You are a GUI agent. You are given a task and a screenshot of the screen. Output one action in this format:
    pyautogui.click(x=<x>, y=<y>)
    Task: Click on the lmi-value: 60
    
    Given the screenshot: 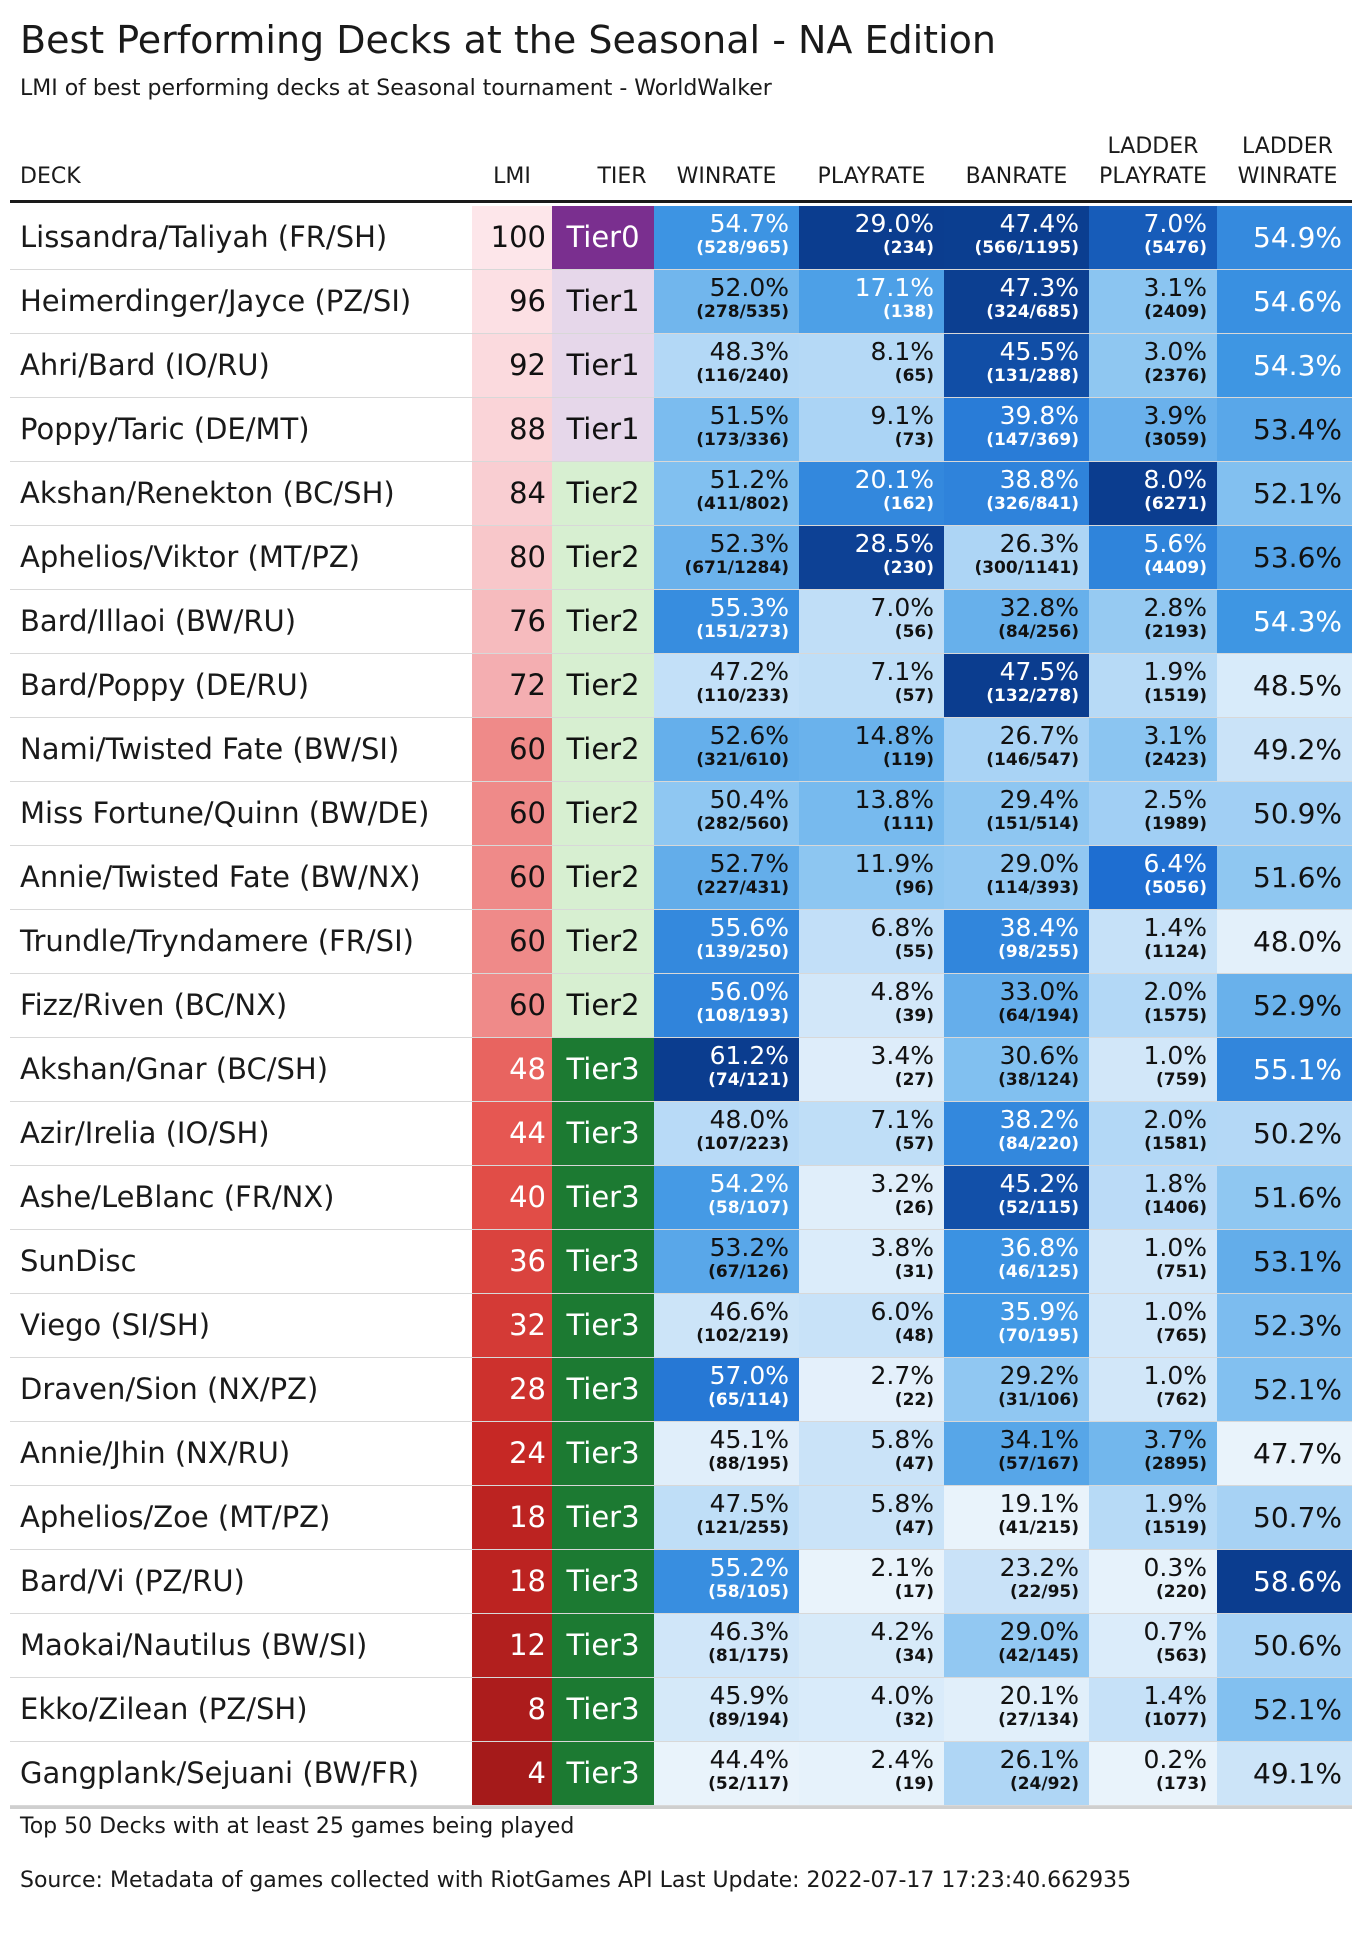 What is the action you would take?
    pyautogui.click(x=512, y=1005)
    